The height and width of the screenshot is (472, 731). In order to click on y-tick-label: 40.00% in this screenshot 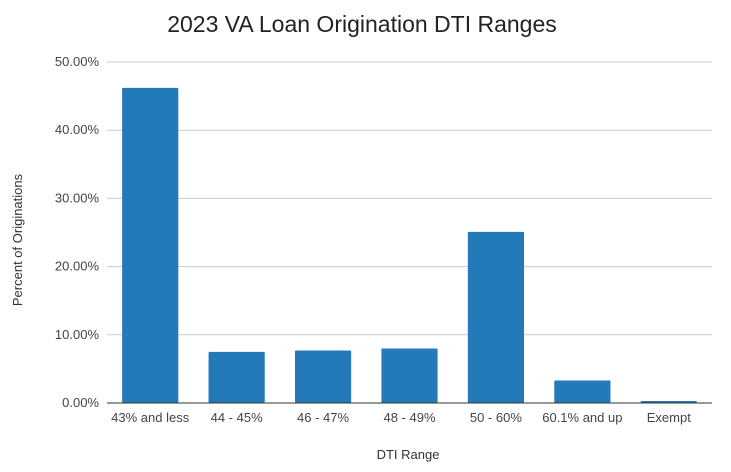, I will do `click(77, 129)`.